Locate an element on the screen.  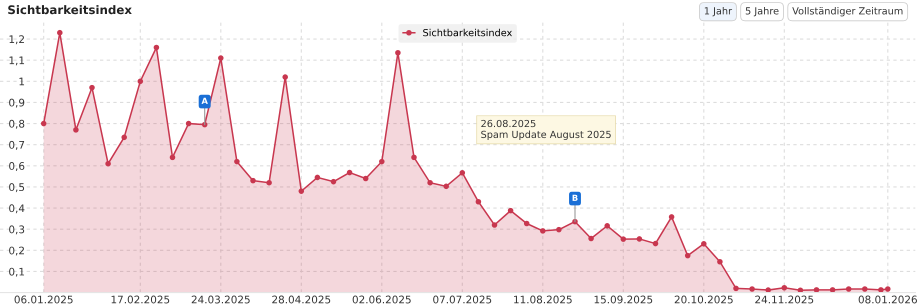
y-tick-label: 0,5 is located at coordinates (16, 187).